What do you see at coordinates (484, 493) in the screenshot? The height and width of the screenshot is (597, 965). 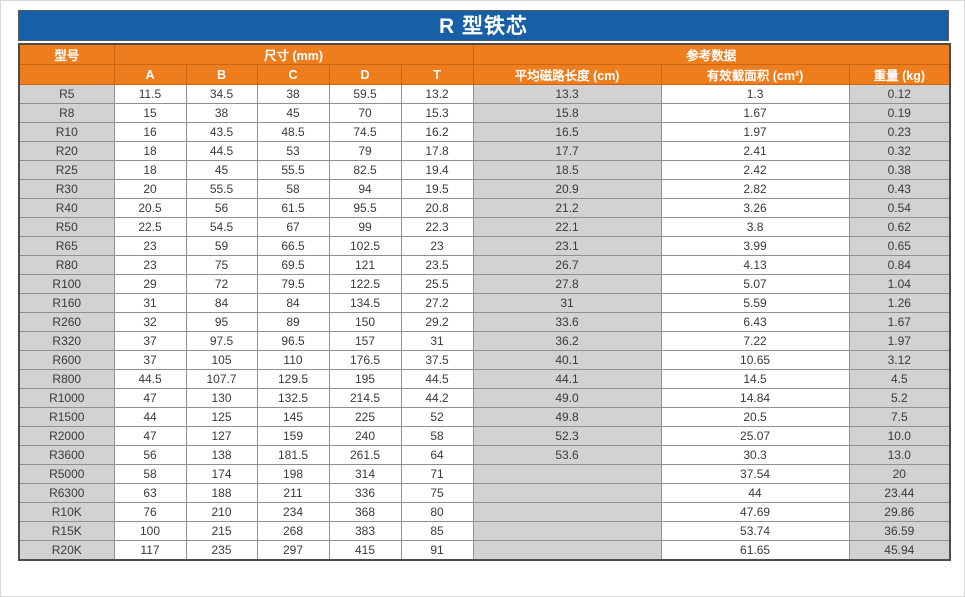 I see `table-row: R6300 63 188 211 336 75 44 23.44` at bounding box center [484, 493].